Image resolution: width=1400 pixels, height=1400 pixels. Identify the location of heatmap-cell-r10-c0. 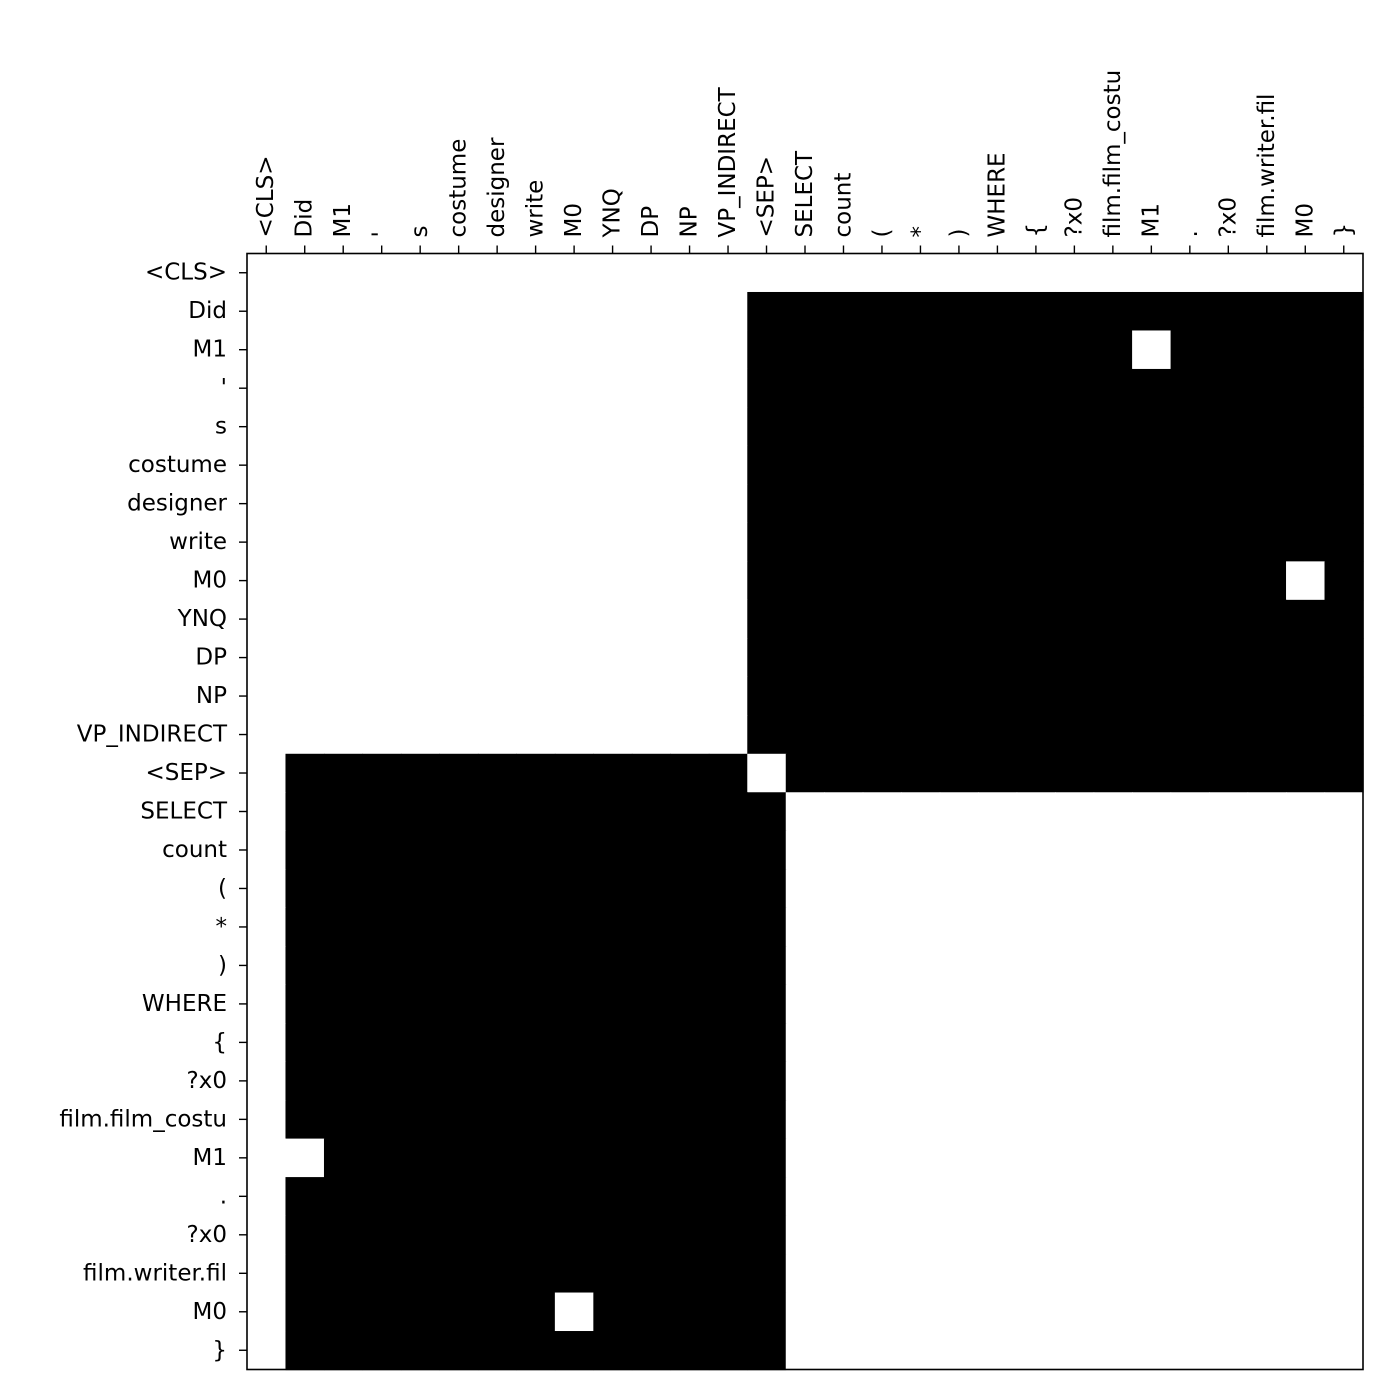
(267, 658).